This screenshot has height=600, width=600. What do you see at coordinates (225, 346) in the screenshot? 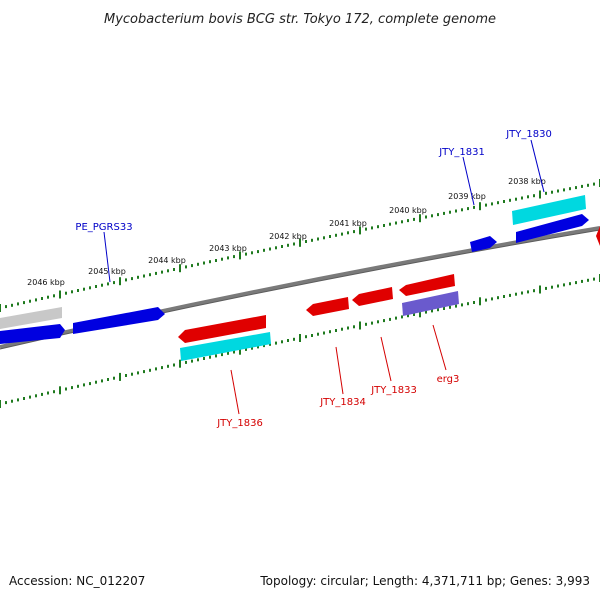
I see `jty-1836-cds` at bounding box center [225, 346].